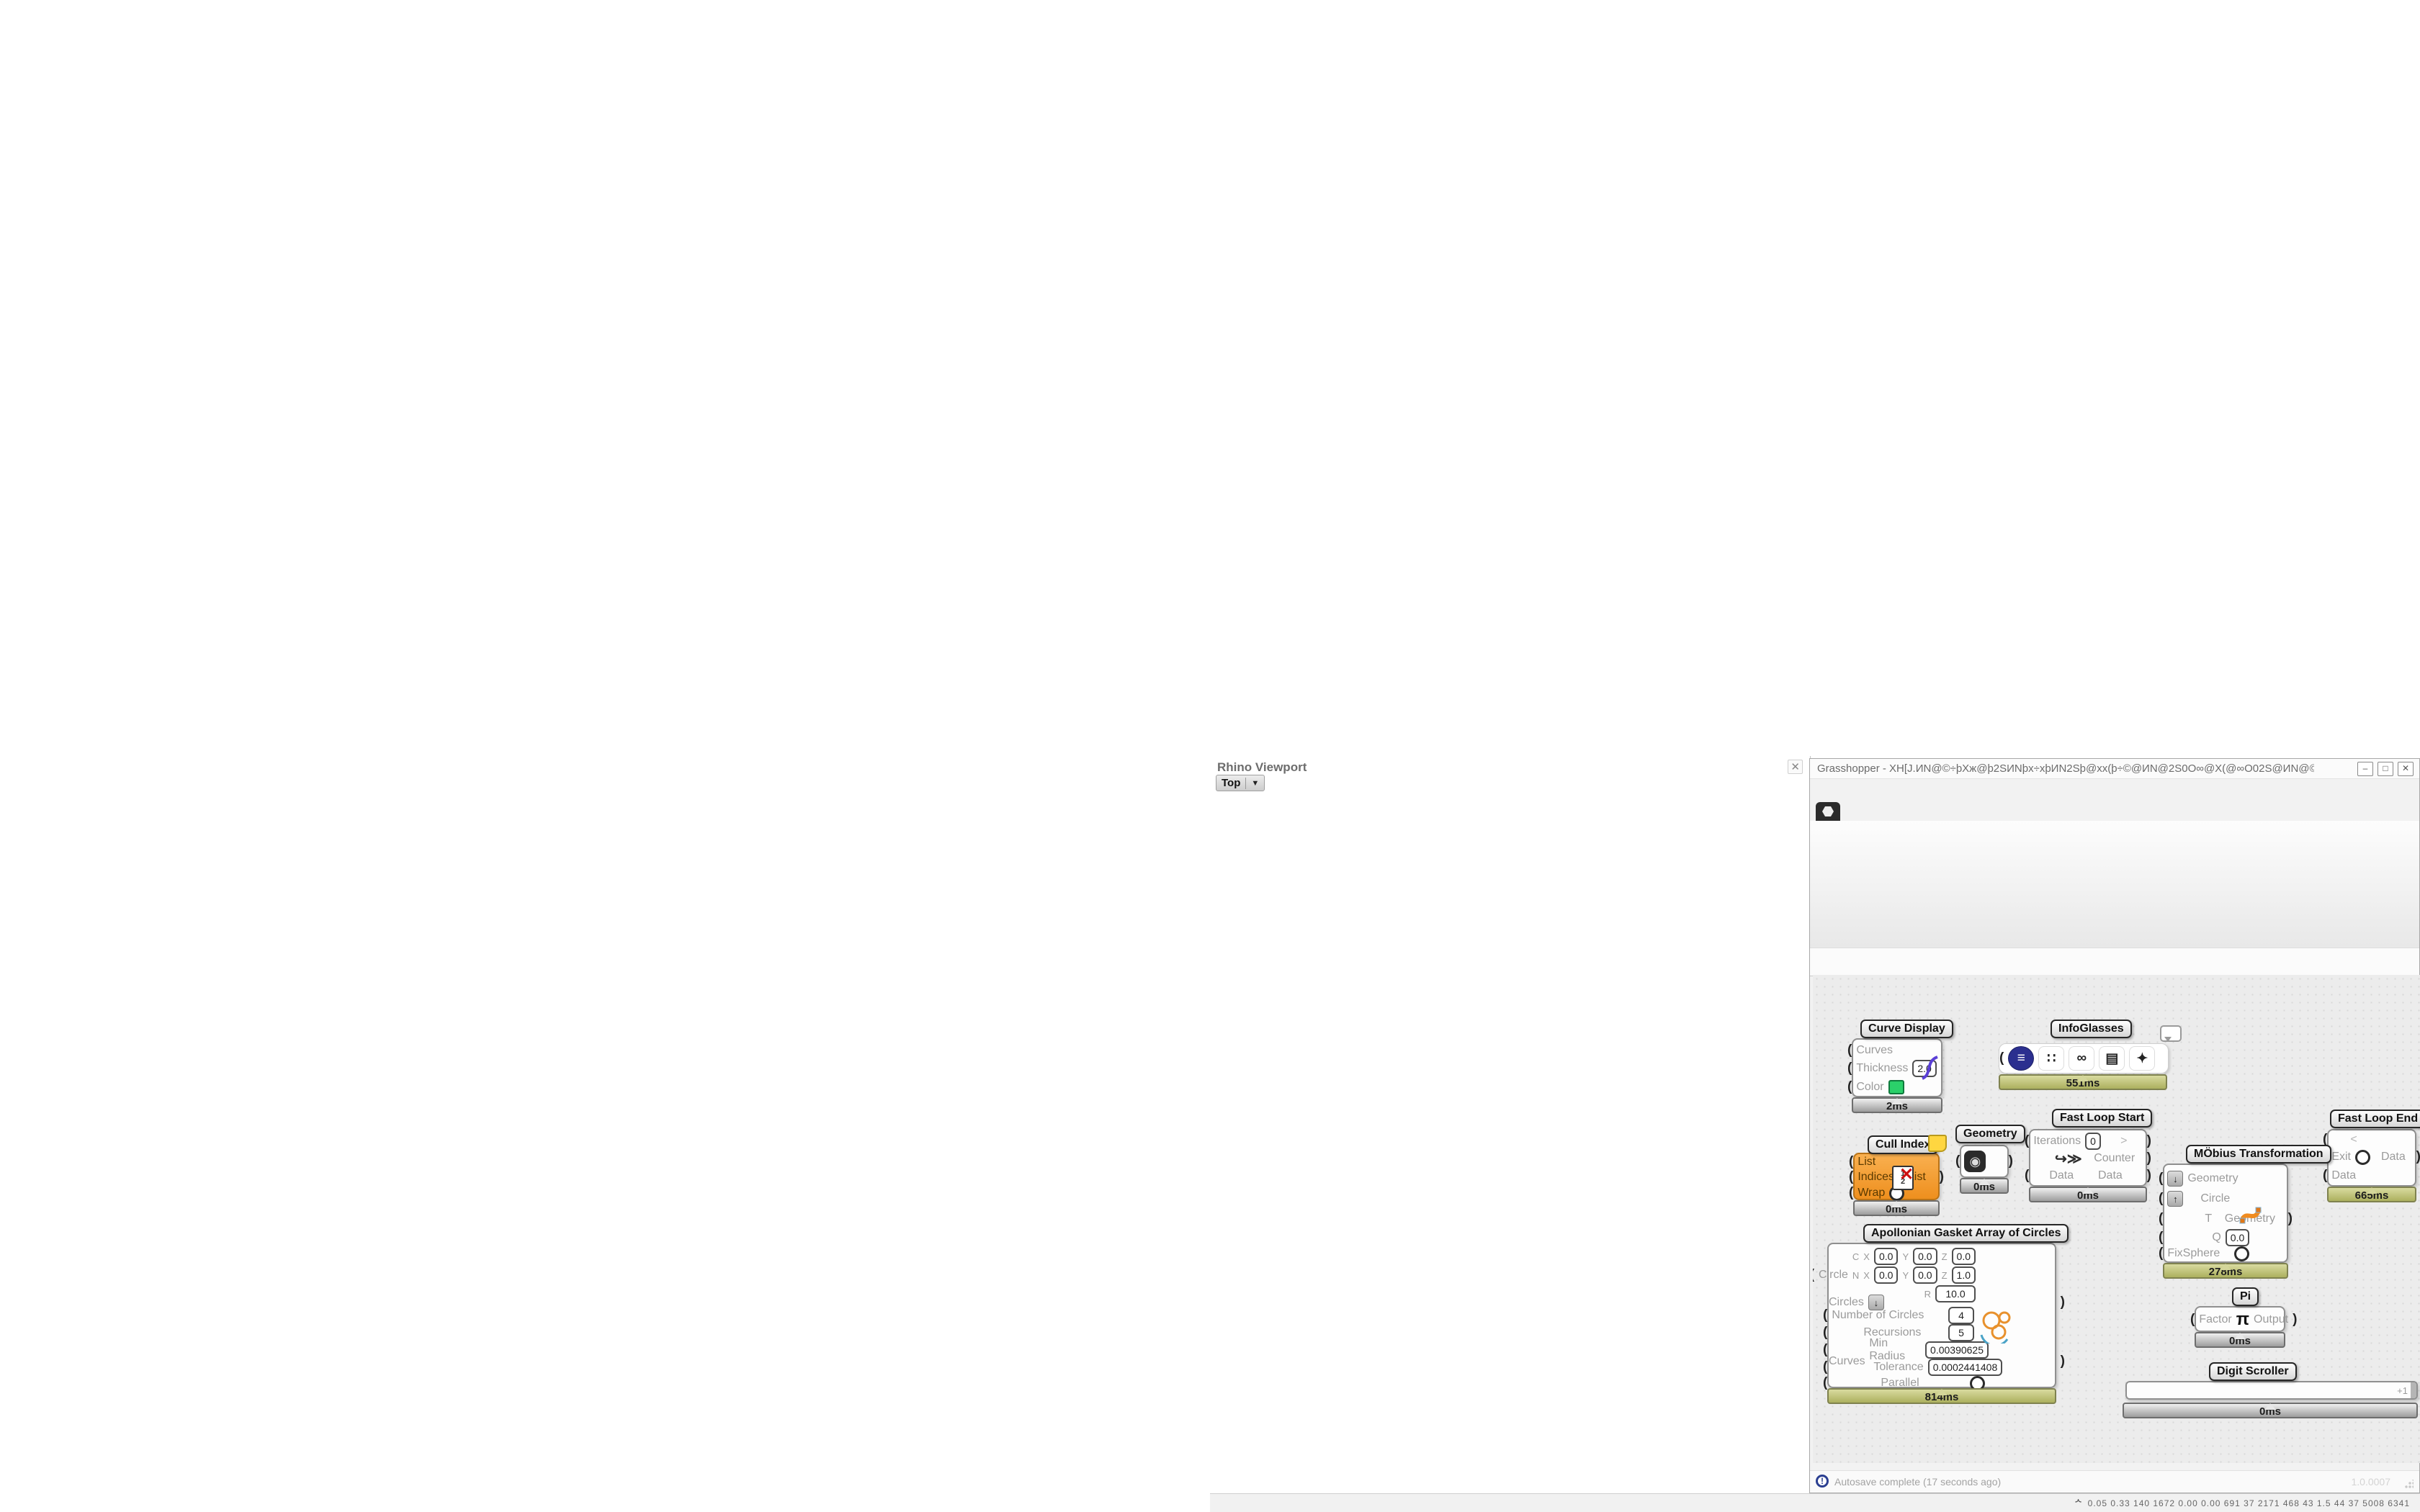  Describe the element at coordinates (1240, 783) in the screenshot. I see `viewport-tab-top: Top ▼` at that location.